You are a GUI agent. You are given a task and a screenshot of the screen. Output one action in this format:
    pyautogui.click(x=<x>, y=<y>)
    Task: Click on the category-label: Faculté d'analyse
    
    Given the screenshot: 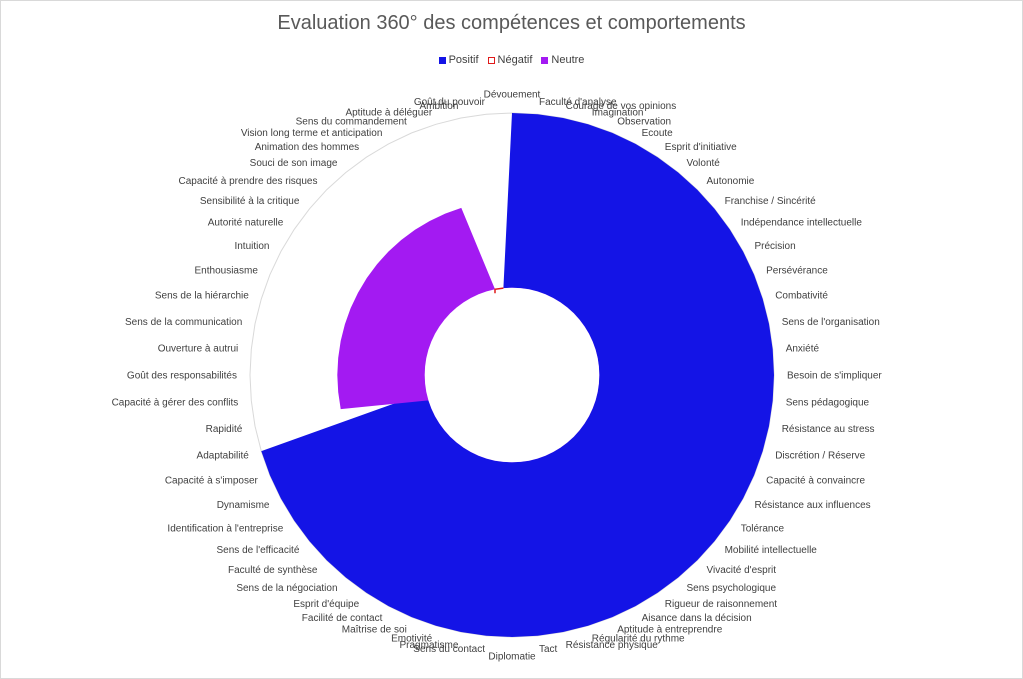 What is the action you would take?
    pyautogui.click(x=578, y=102)
    